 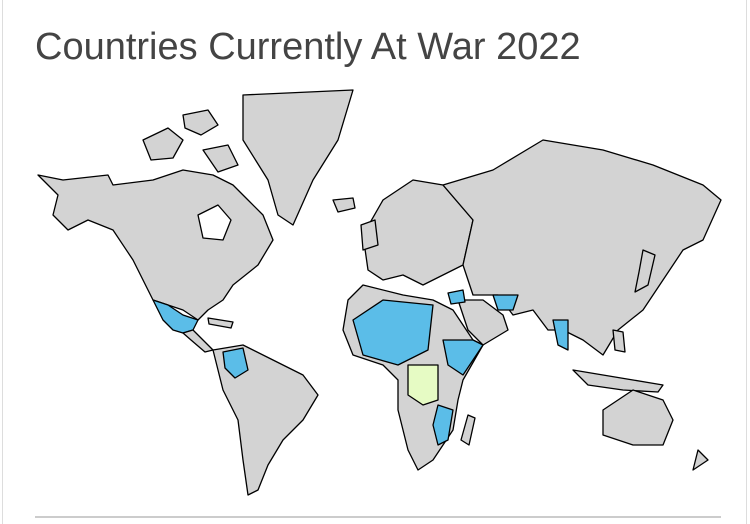 What do you see at coordinates (463, 357) in the screenshot?
I see `horn-of-africa` at bounding box center [463, 357].